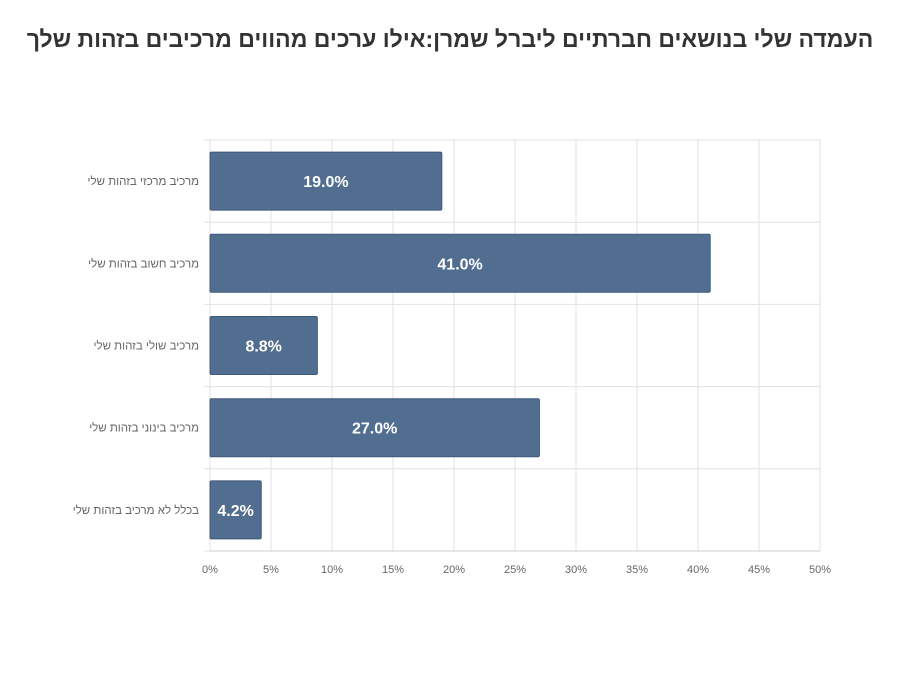 The width and height of the screenshot is (900, 700). What do you see at coordinates (144, 428) in the screenshot?
I see `category-label: מרכיב בינוני בזהות שלי` at bounding box center [144, 428].